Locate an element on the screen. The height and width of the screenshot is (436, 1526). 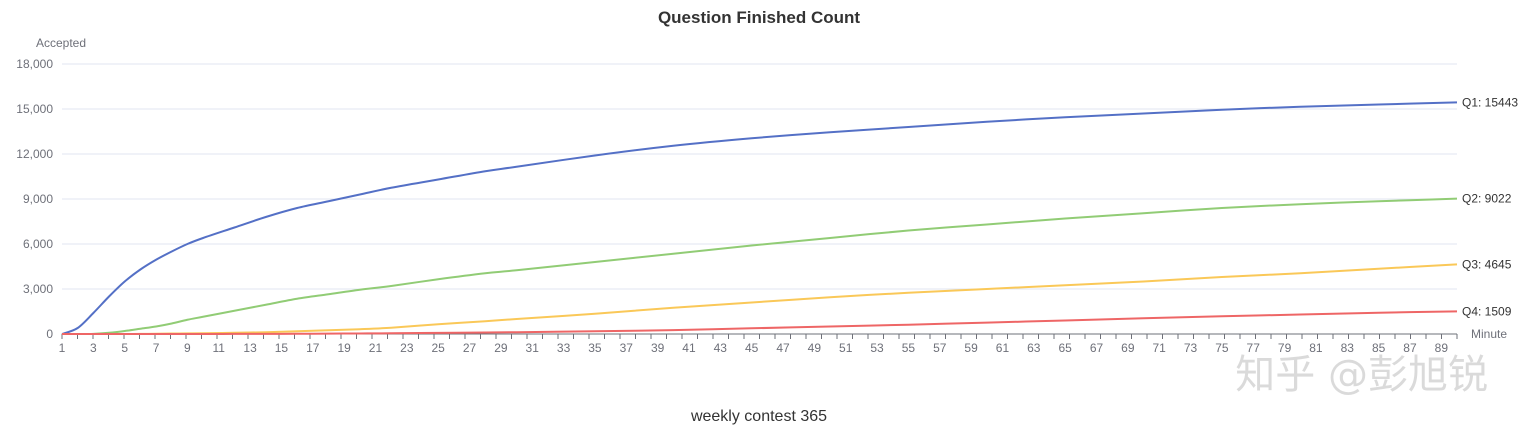
x-tick-label: 39 is located at coordinates (658, 348).